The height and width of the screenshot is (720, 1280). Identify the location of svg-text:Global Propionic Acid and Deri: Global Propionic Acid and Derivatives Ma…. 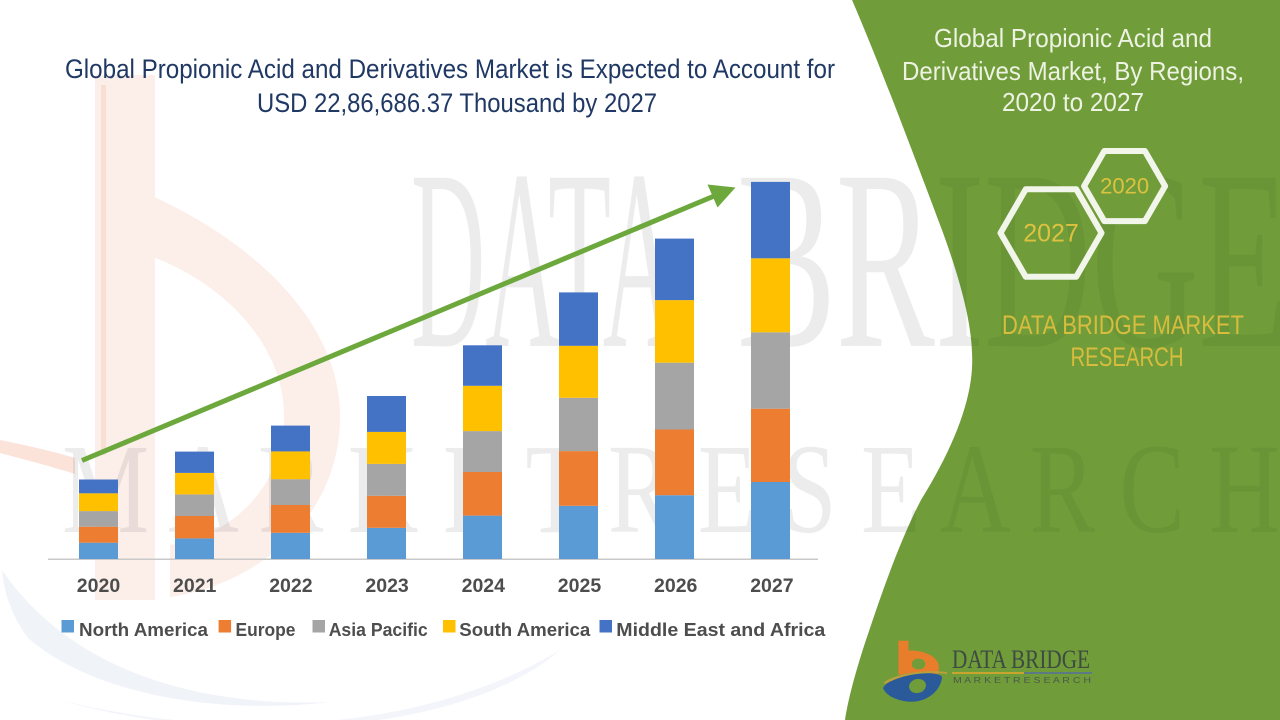
(450, 69).